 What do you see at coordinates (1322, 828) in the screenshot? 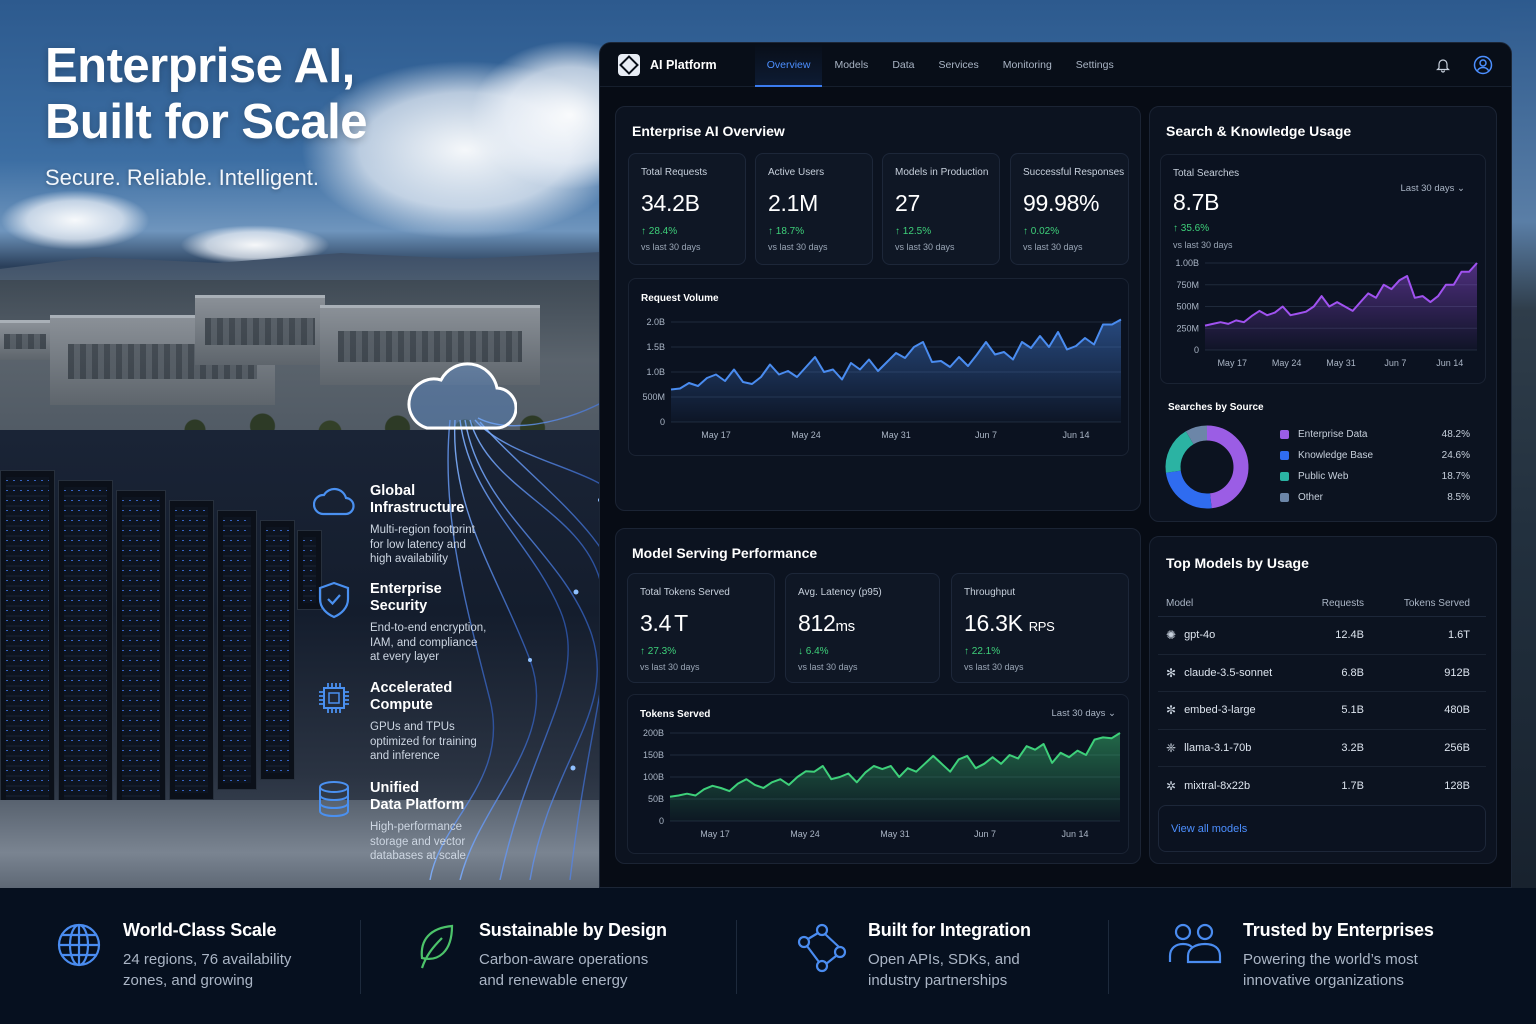
I see `view-all-models-link: View all models` at bounding box center [1322, 828].